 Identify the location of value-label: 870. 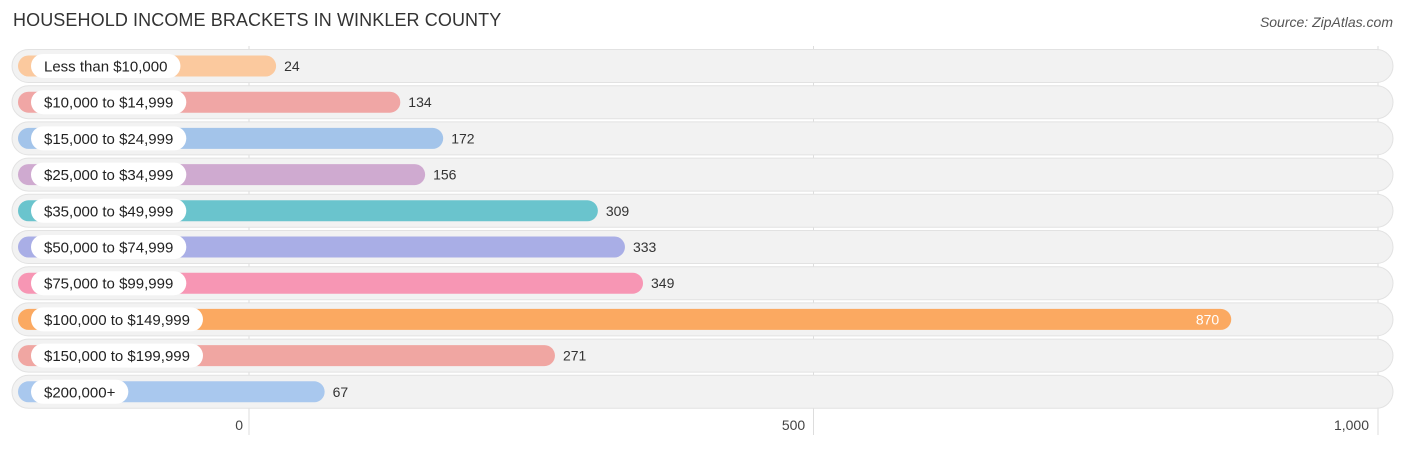
(1208, 319).